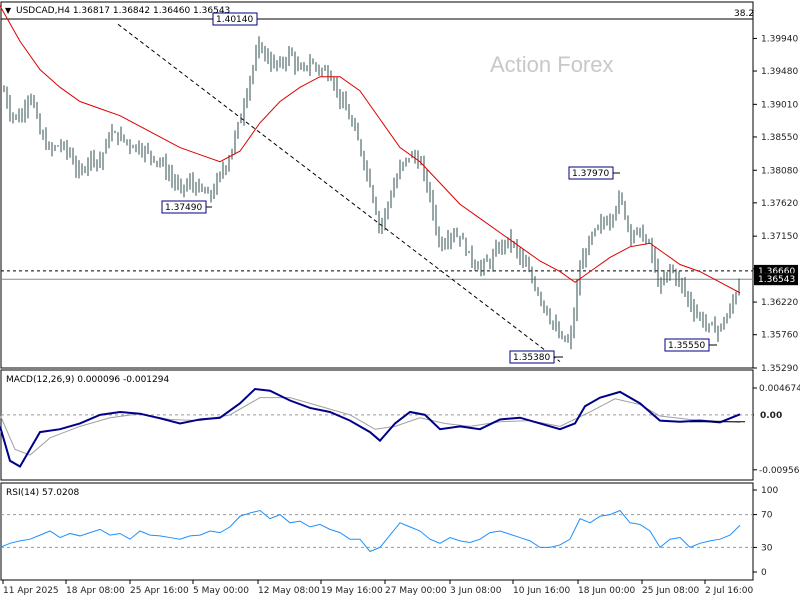 This screenshot has width=800, height=600. Describe the element at coordinates (764, 573) in the screenshot. I see `rsi-tick-label: 0` at that location.